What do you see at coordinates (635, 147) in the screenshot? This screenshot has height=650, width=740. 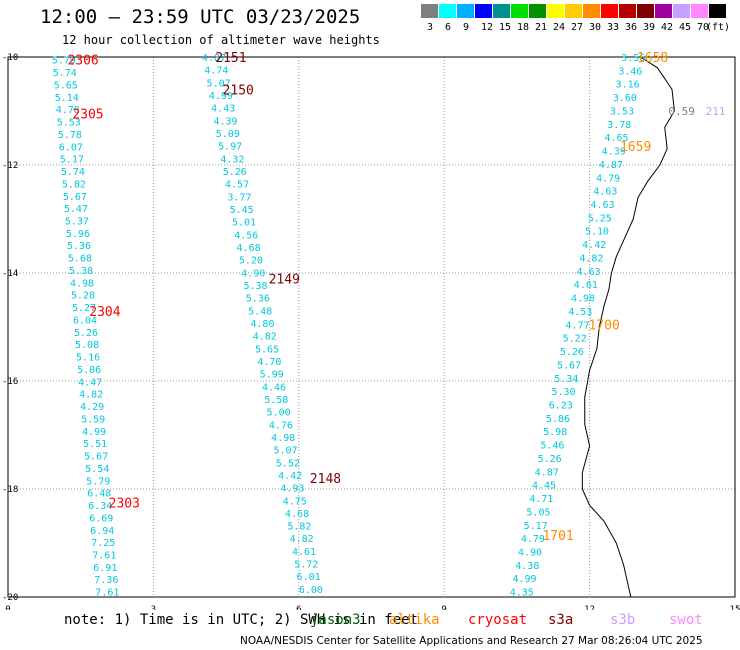 I see `pass-label: 1659` at bounding box center [635, 147].